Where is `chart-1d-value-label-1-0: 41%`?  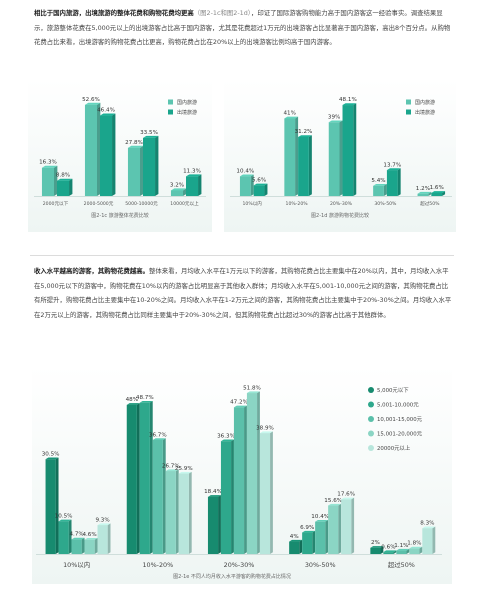 chart-1d-value-label-1-0: 41% is located at coordinates (289, 114).